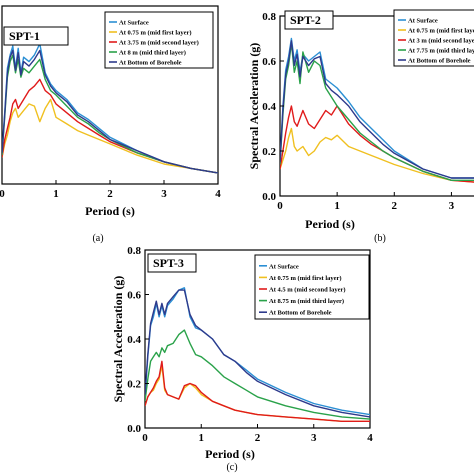 The height and width of the screenshot is (474, 474). Describe the element at coordinates (159, 43) in the screenshot. I see `legend-entry-2: At 3.75 m (mid second layer)` at that location.